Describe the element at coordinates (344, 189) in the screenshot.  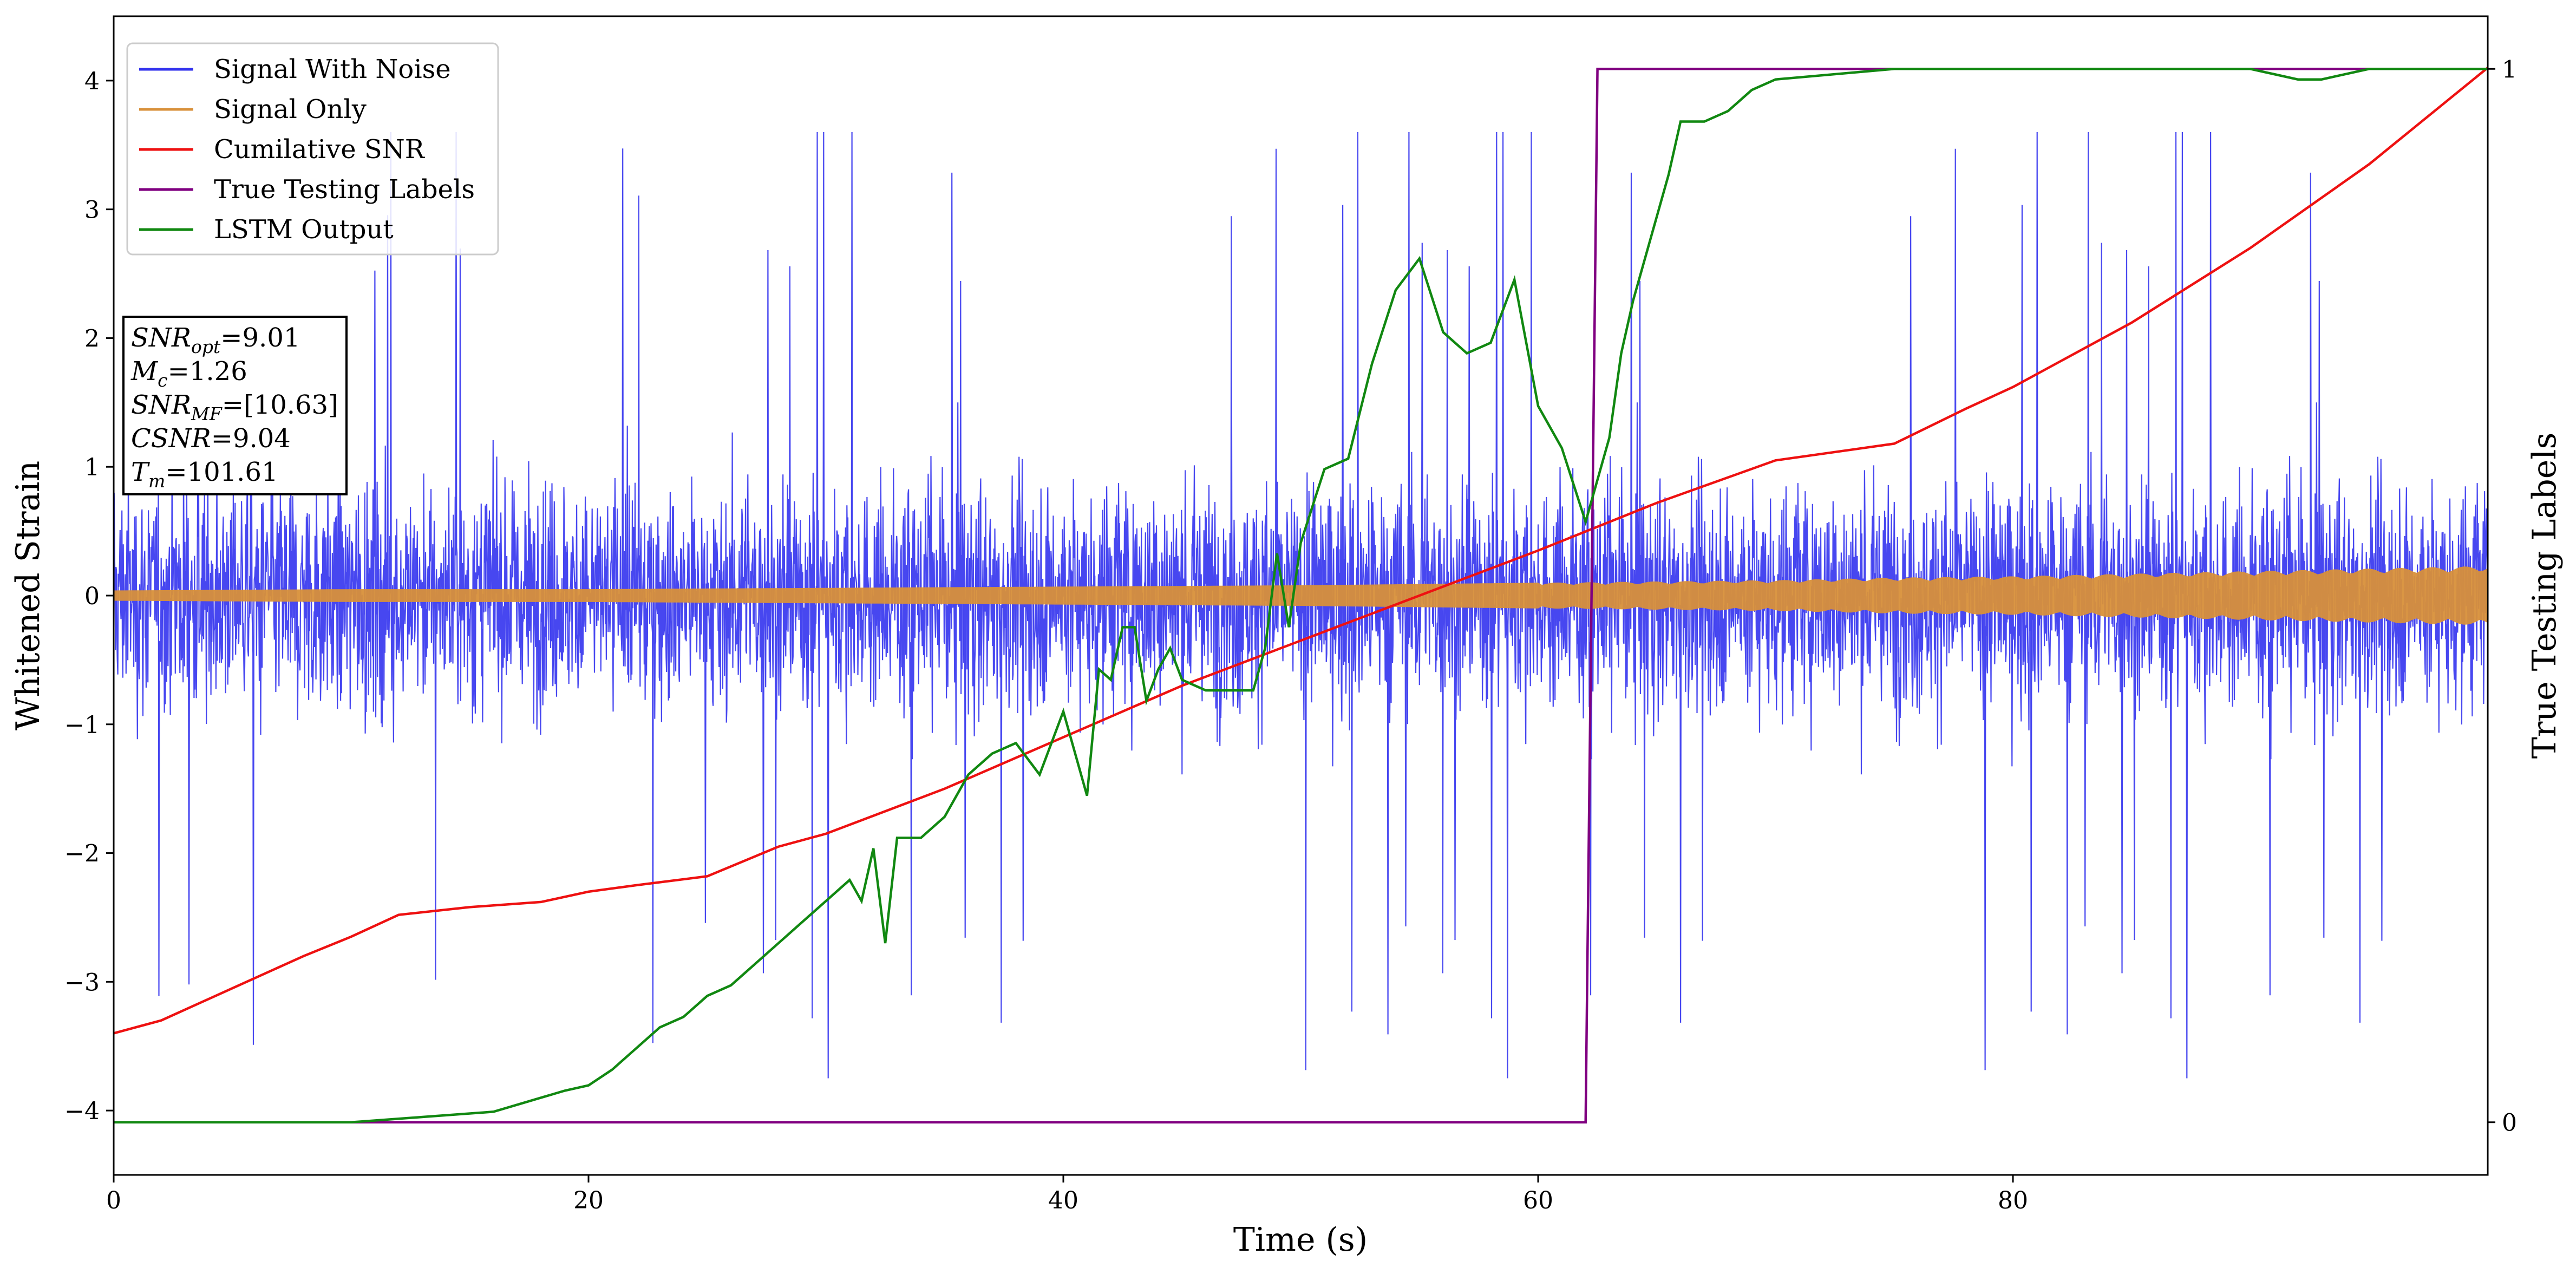
I see `legend-label: True Testing Labels` at that location.